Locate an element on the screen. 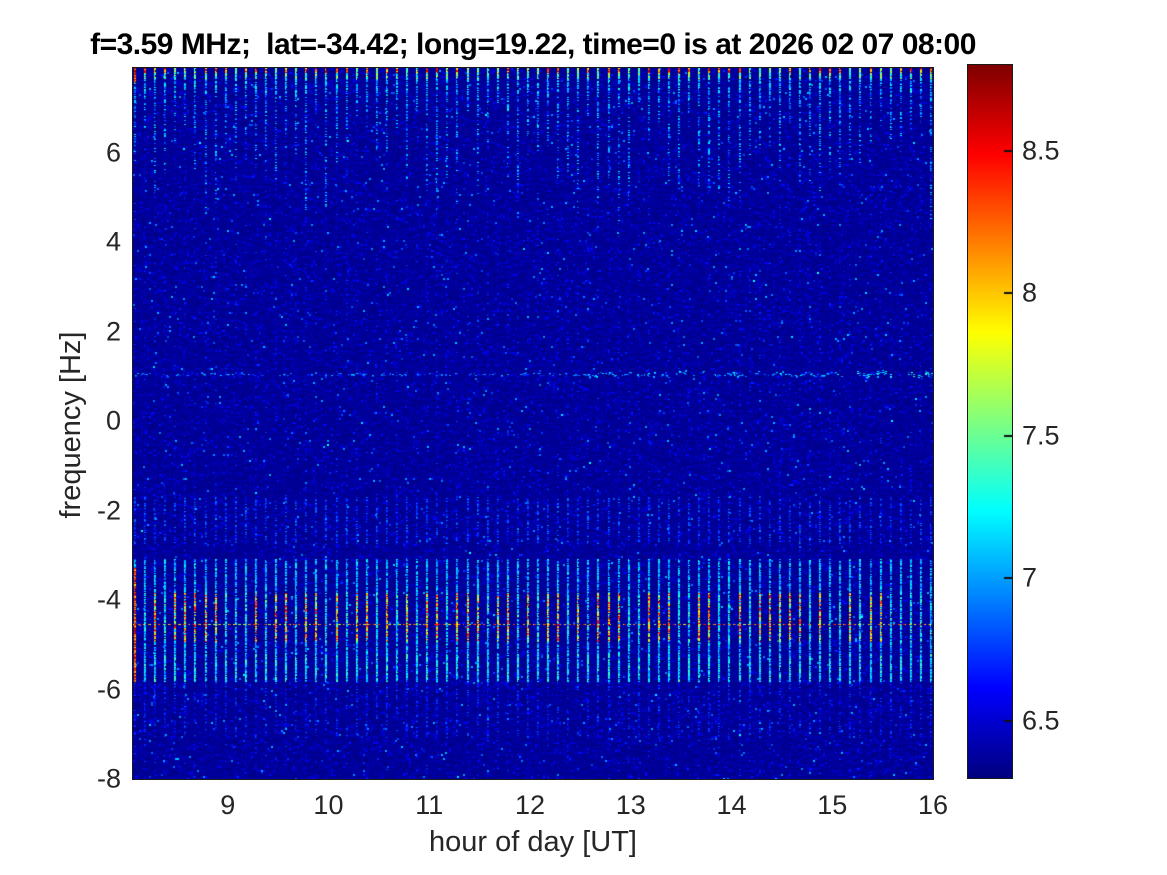  colorbar-tick-label: 8 is located at coordinates (1030, 292).